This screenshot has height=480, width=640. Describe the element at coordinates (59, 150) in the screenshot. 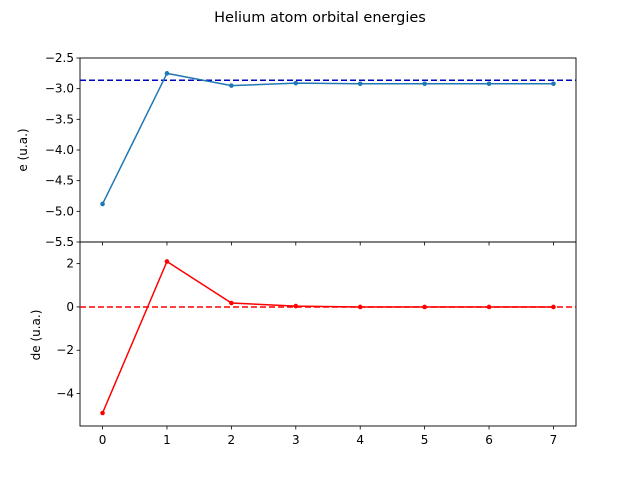

I see `top-y-tick-label: −4.0` at that location.